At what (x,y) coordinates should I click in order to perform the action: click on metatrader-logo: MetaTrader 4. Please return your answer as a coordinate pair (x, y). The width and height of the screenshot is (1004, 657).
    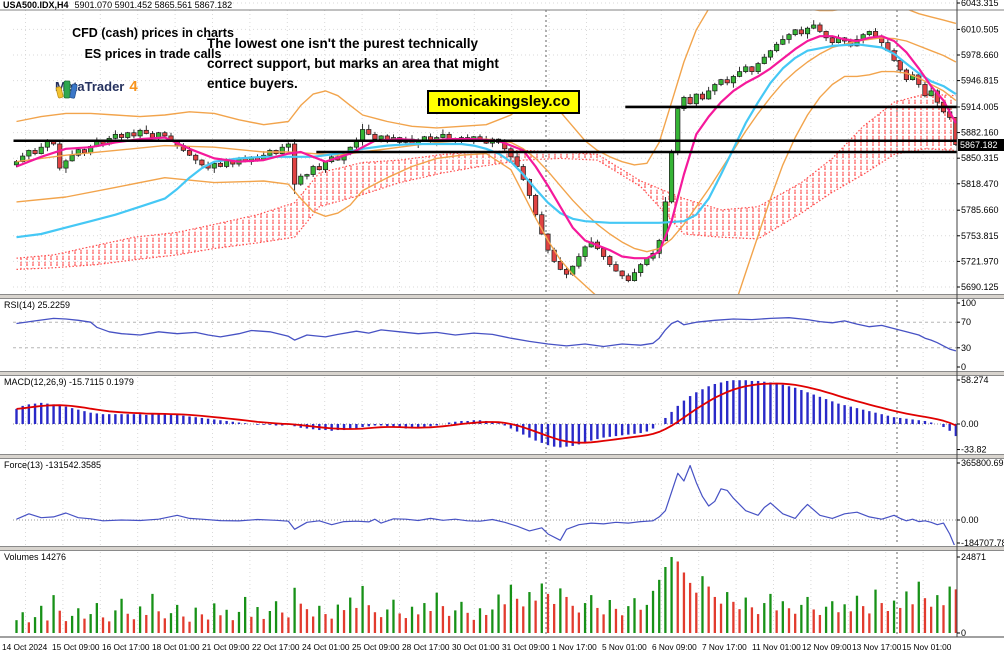
    Looking at the image, I should click on (96, 88).